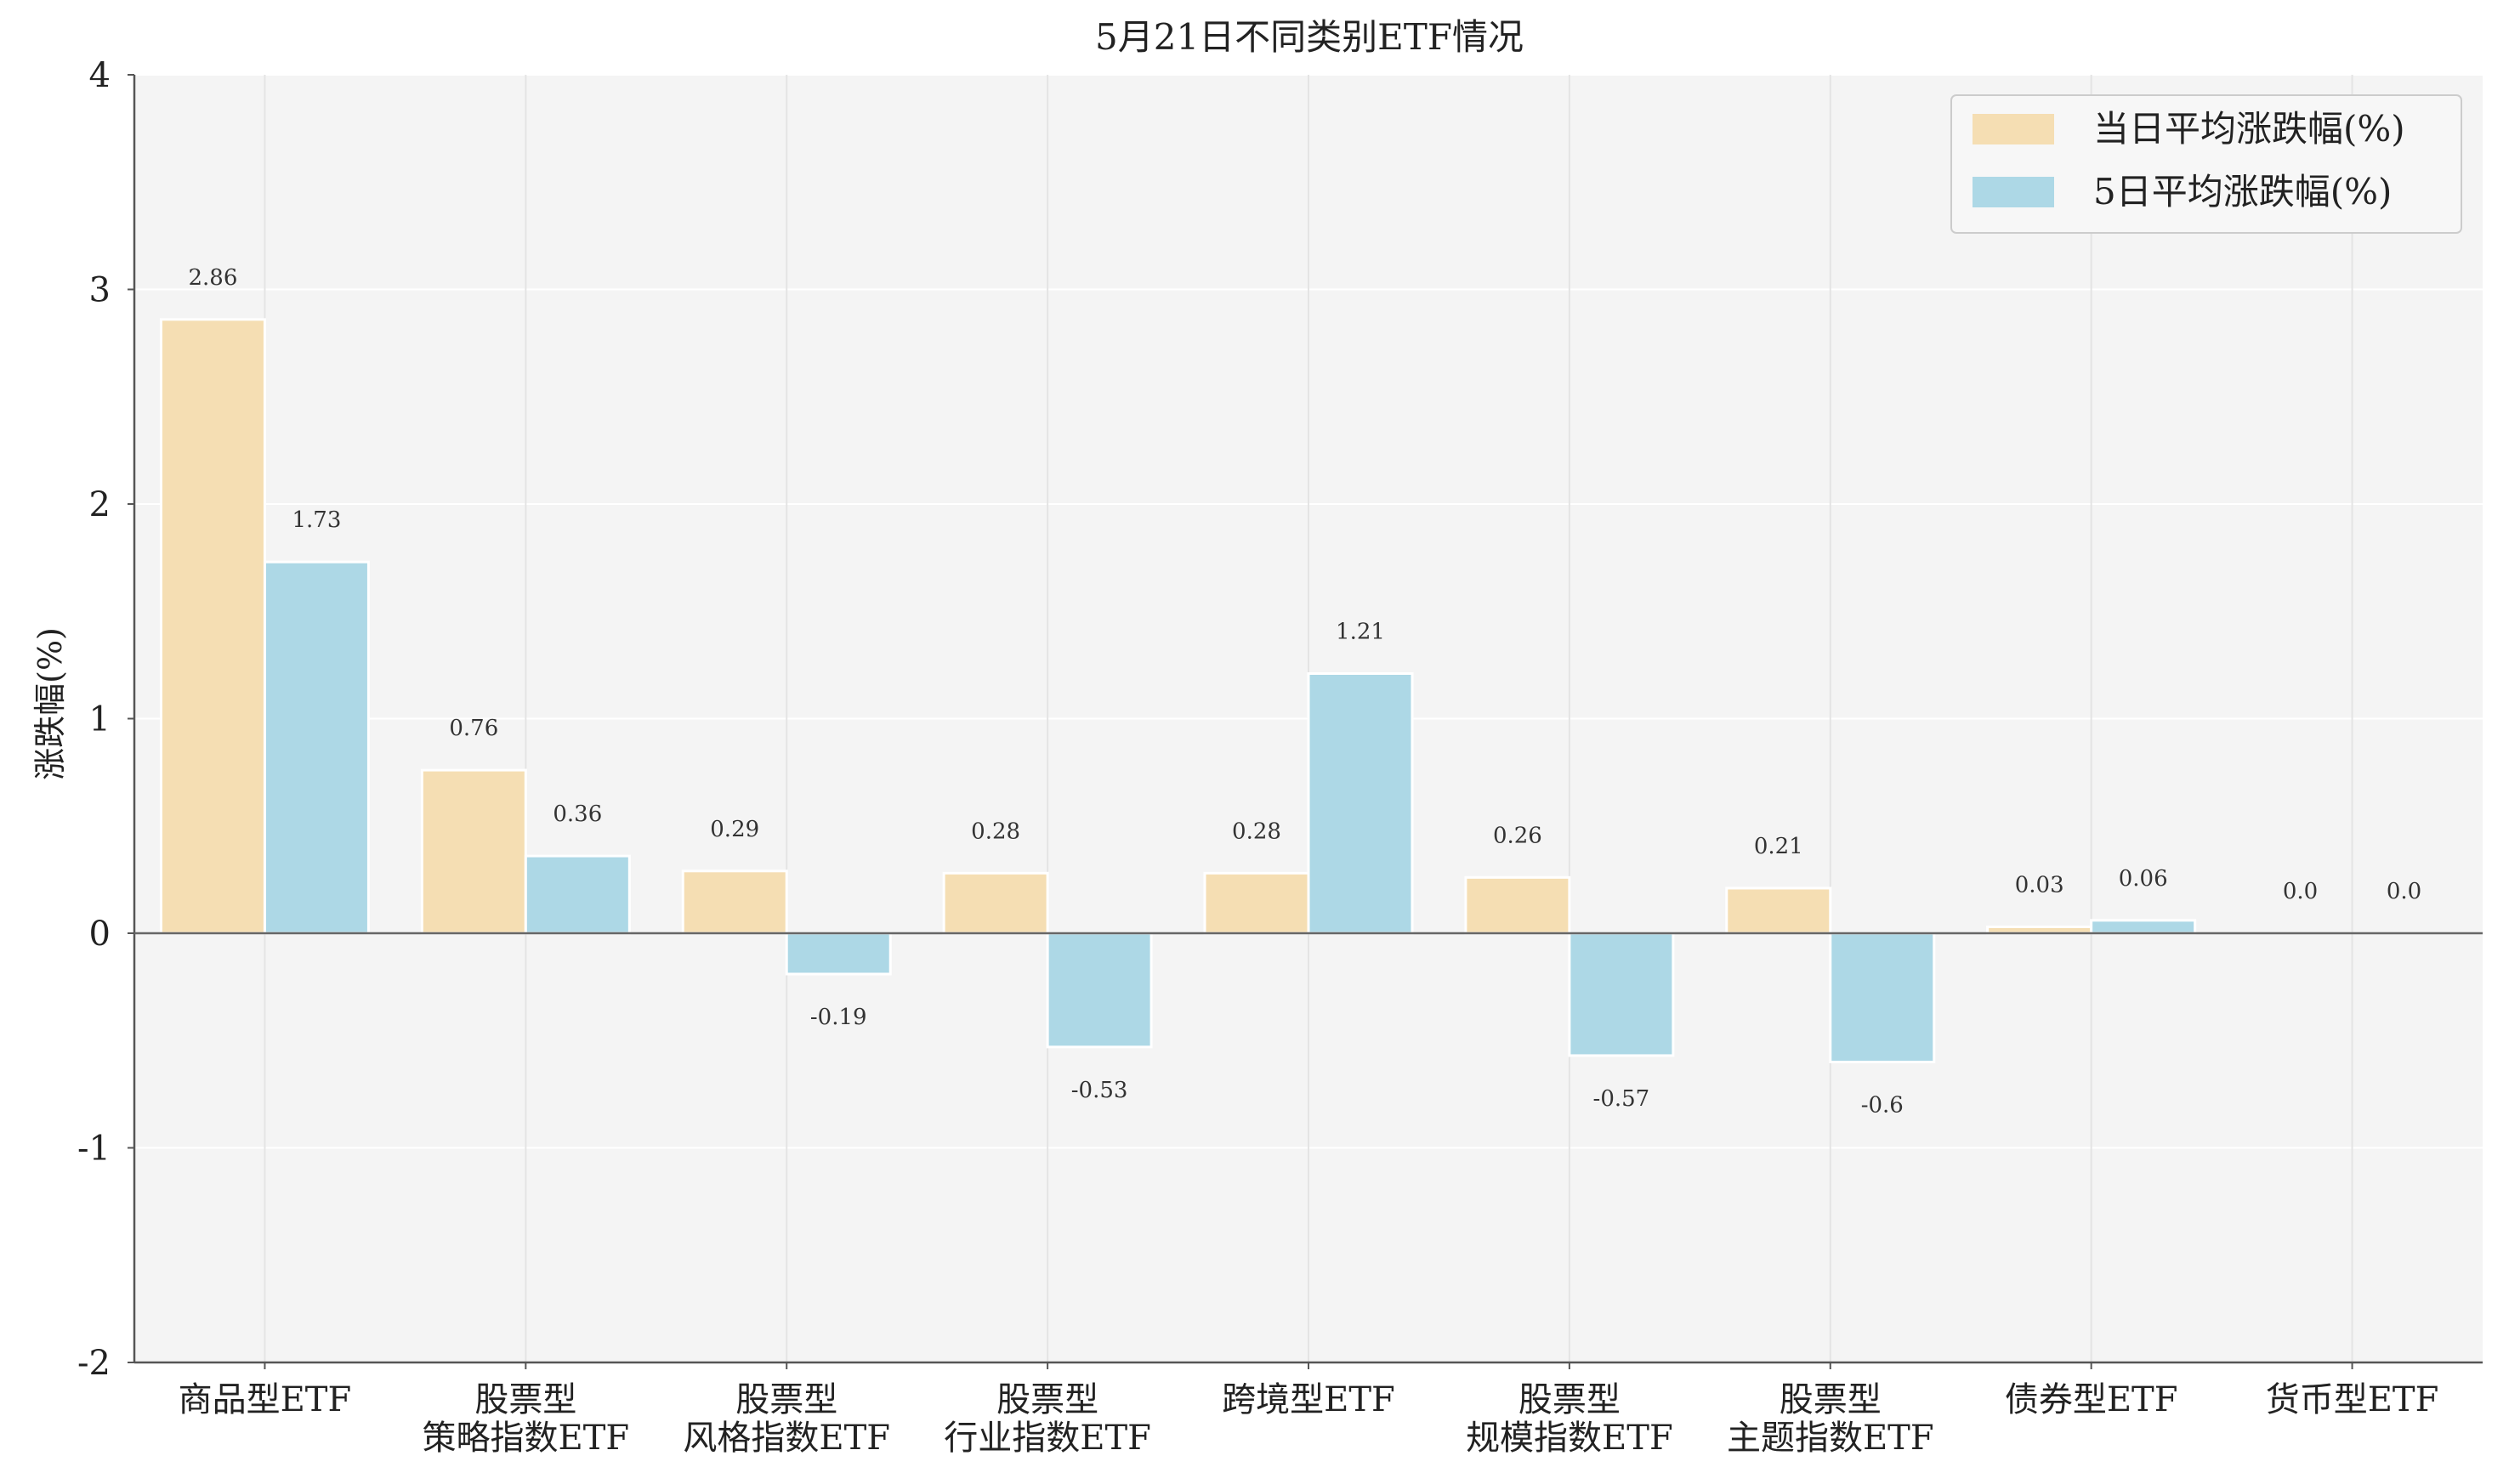 Image resolution: width=2509 pixels, height=1484 pixels. What do you see at coordinates (100, 504) in the screenshot?
I see `y-tick-label: 2` at bounding box center [100, 504].